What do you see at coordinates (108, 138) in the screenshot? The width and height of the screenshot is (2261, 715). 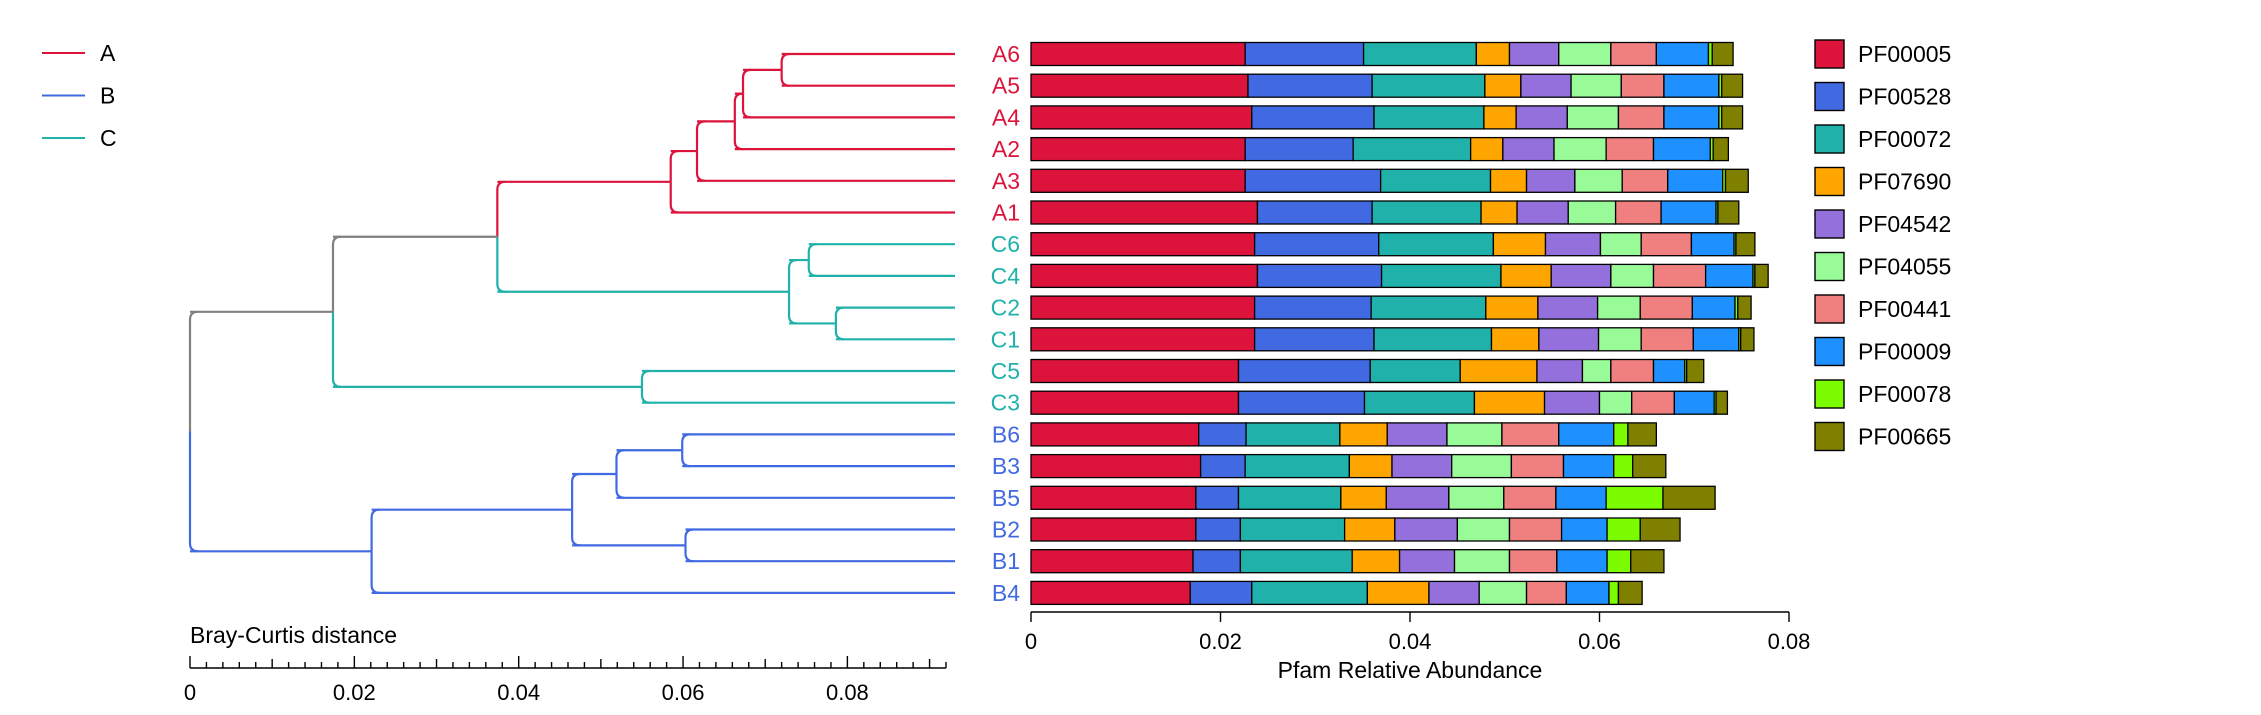 I see `legend-label-c: C` at bounding box center [108, 138].